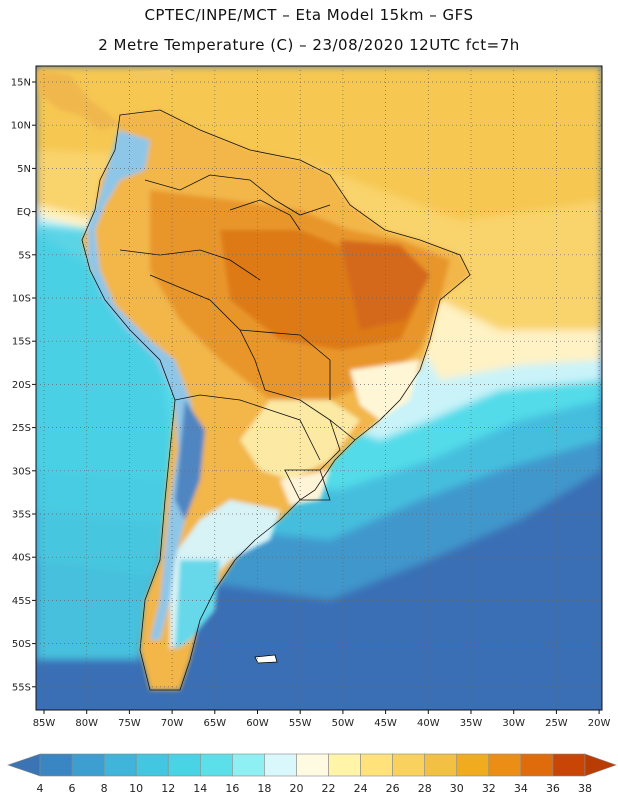 This screenshot has height=800, width=618. Describe the element at coordinates (21, 601) in the screenshot. I see `lat-label: 45S` at that location.